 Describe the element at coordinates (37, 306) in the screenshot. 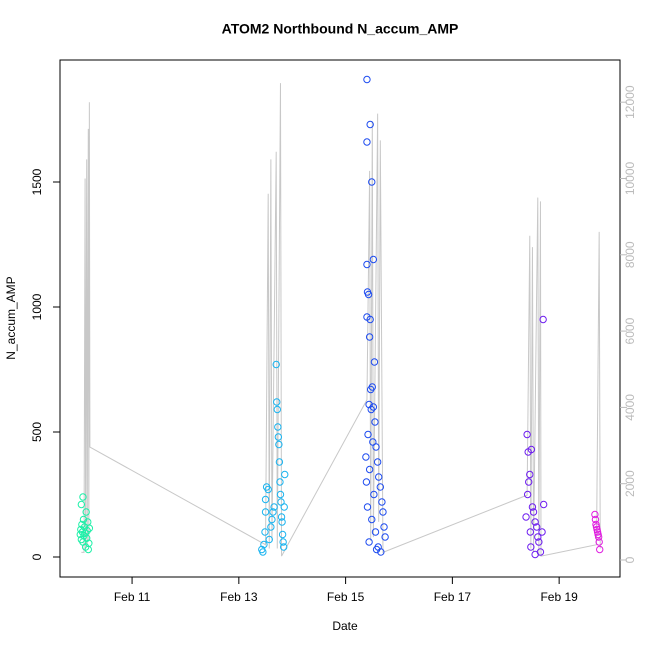

I see `y-tick-label: 1000` at that location.